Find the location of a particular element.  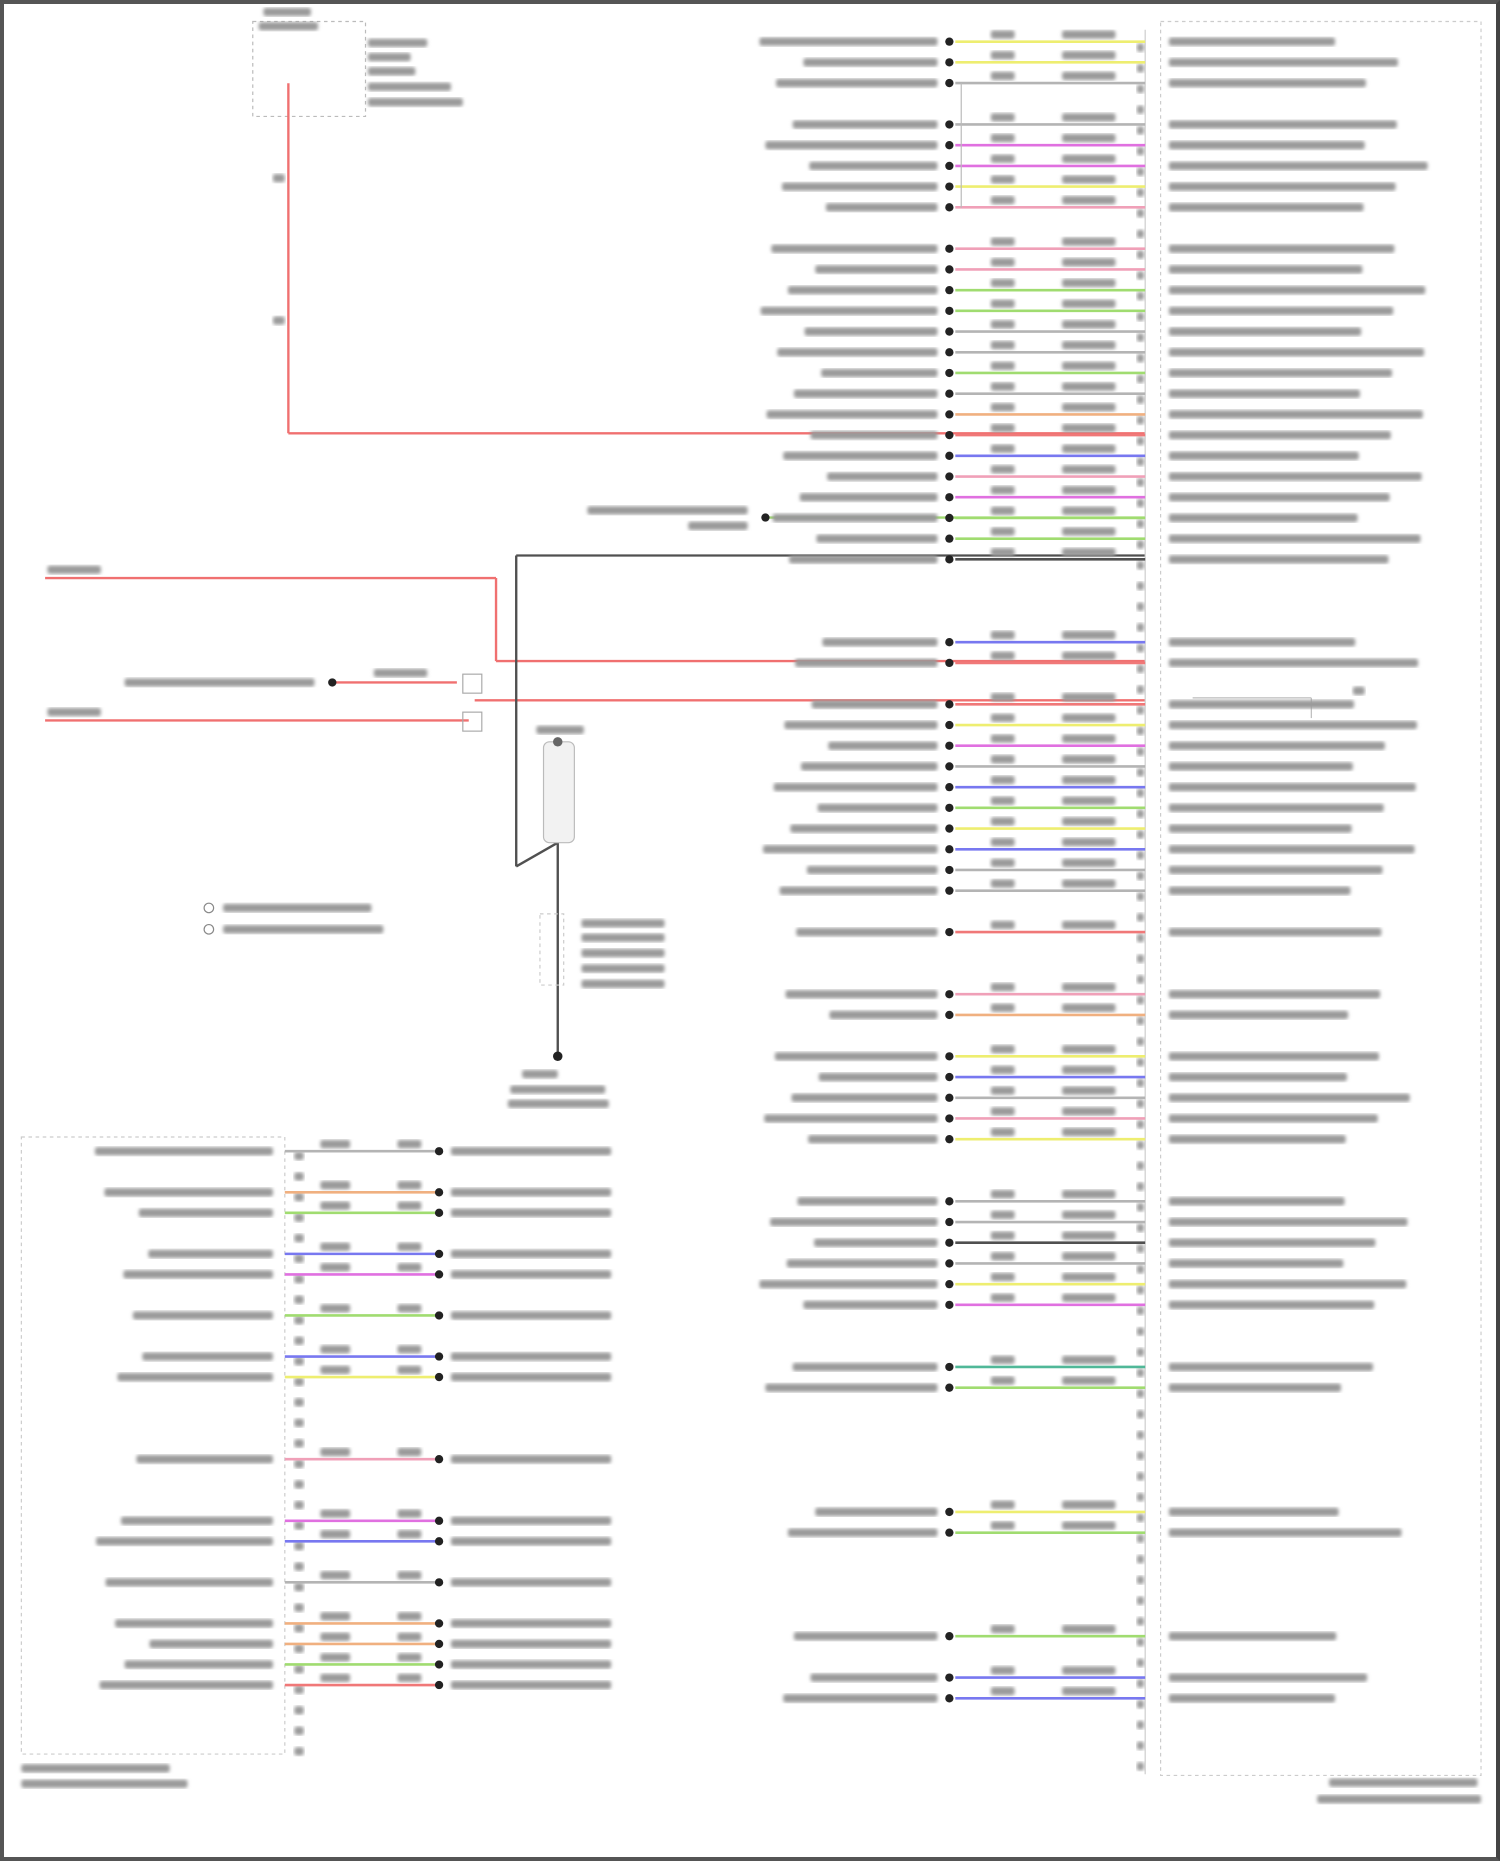

component-title is located at coordinates (287, 12).